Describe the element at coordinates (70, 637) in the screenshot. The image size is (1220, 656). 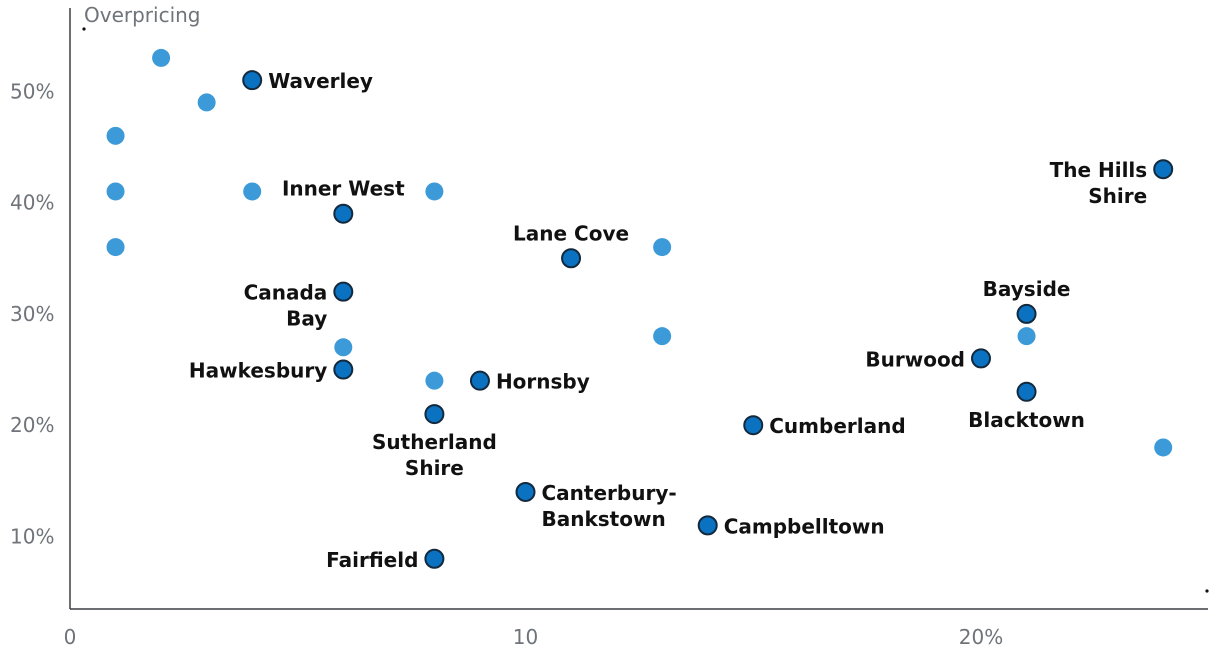
I see `x-tick-label: 0` at that location.